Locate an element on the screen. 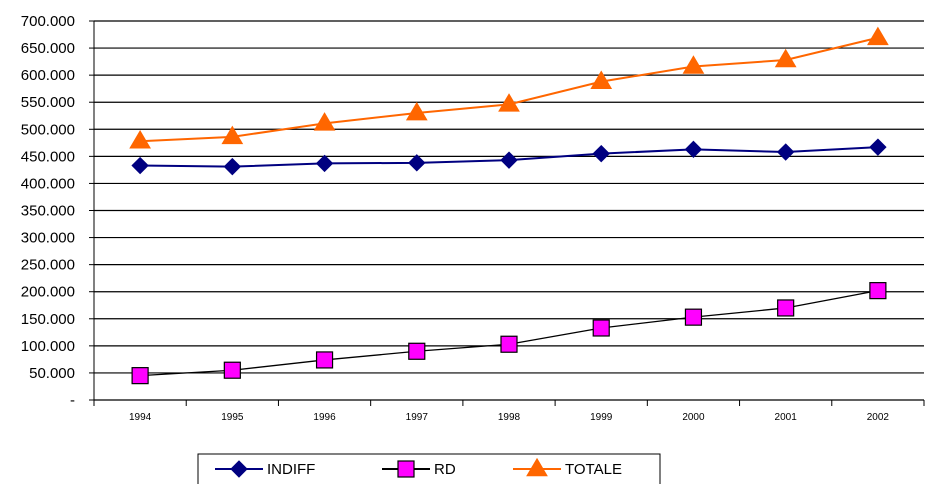 The width and height of the screenshot is (934, 484). x-tick-label: 1995 is located at coordinates (232, 417).